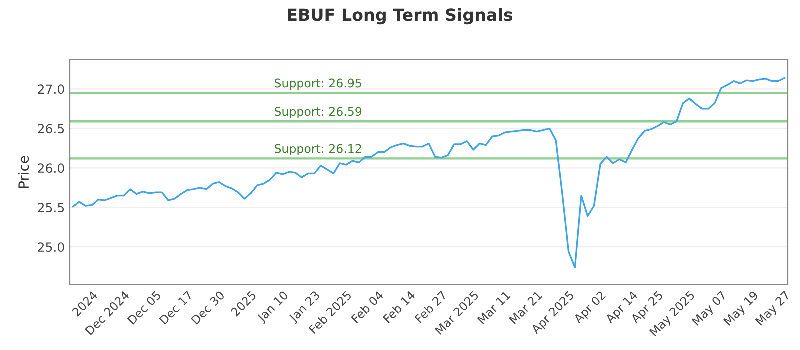 The width and height of the screenshot is (800, 350). I want to click on y-tick-label: 26.0, so click(51, 169).